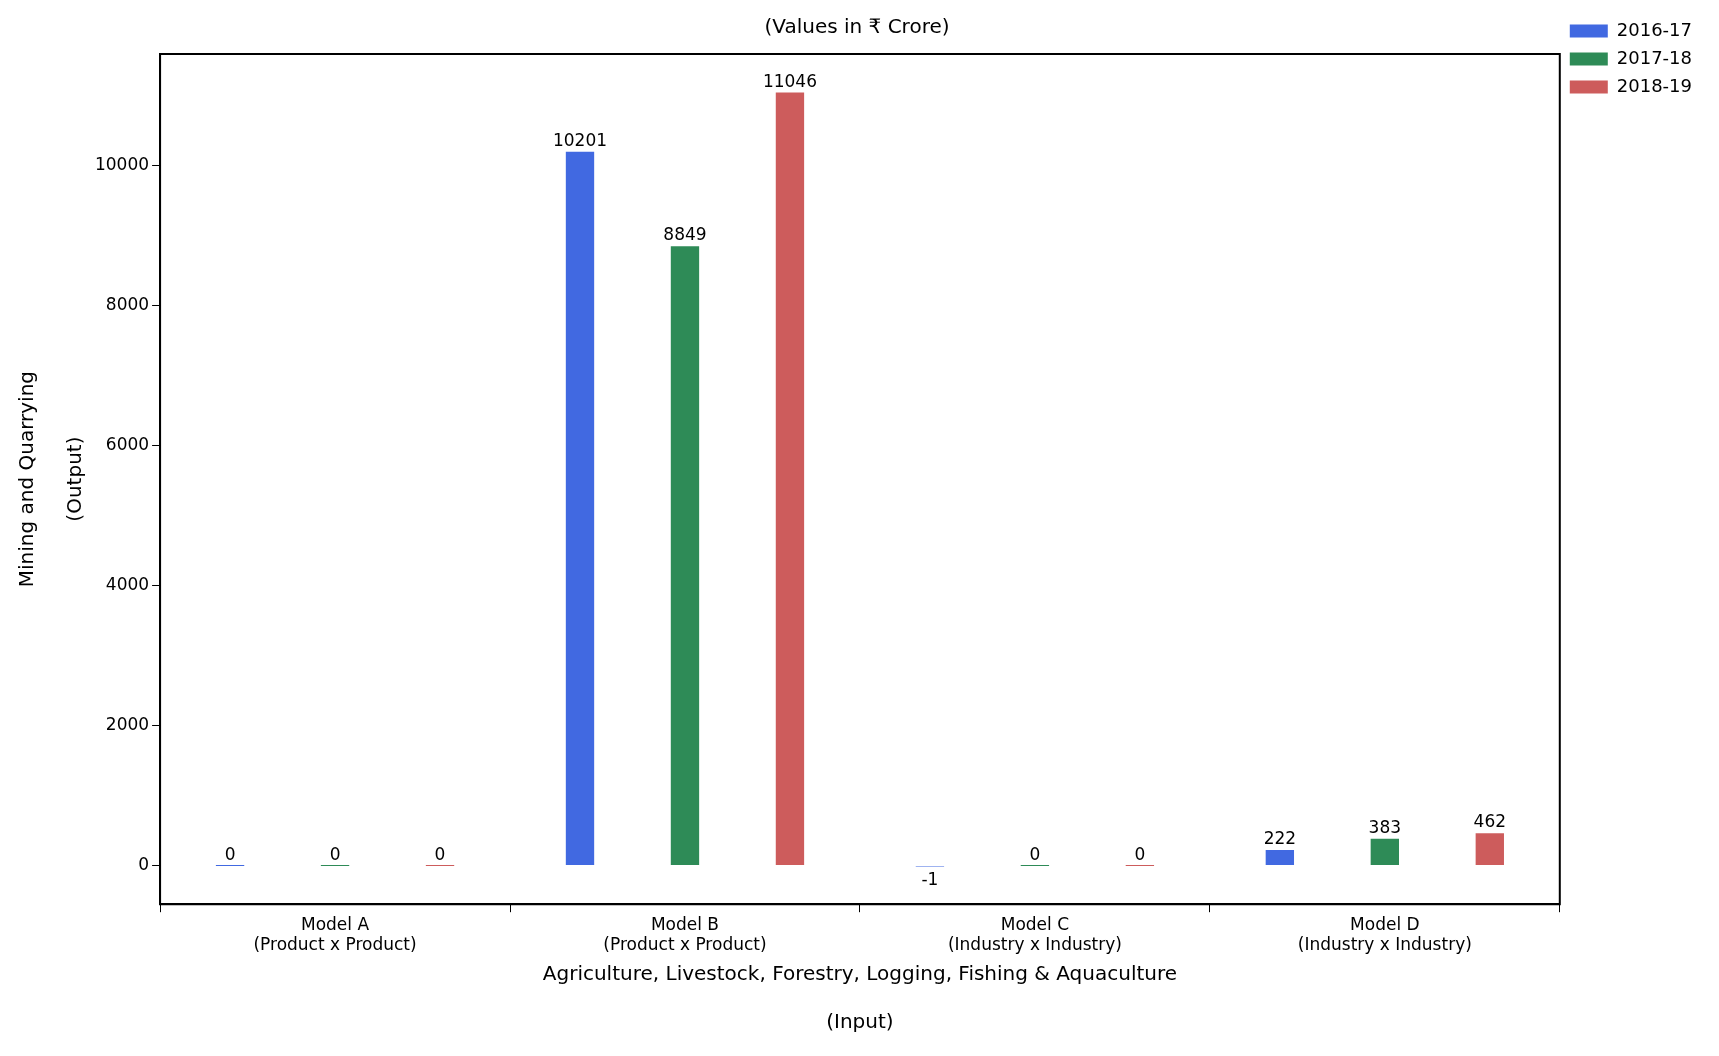  What do you see at coordinates (1384, 934) in the screenshot?
I see `x-tick-label: Model D (Industry x Industry)` at bounding box center [1384, 934].